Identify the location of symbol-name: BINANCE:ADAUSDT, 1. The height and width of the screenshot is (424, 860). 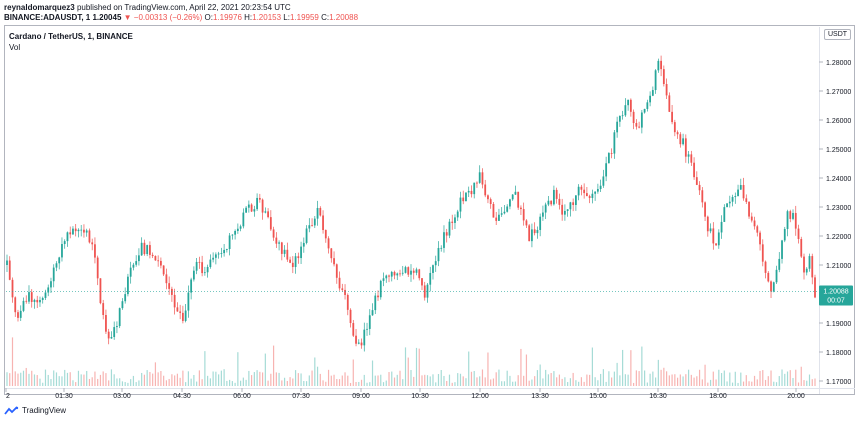
(47, 17).